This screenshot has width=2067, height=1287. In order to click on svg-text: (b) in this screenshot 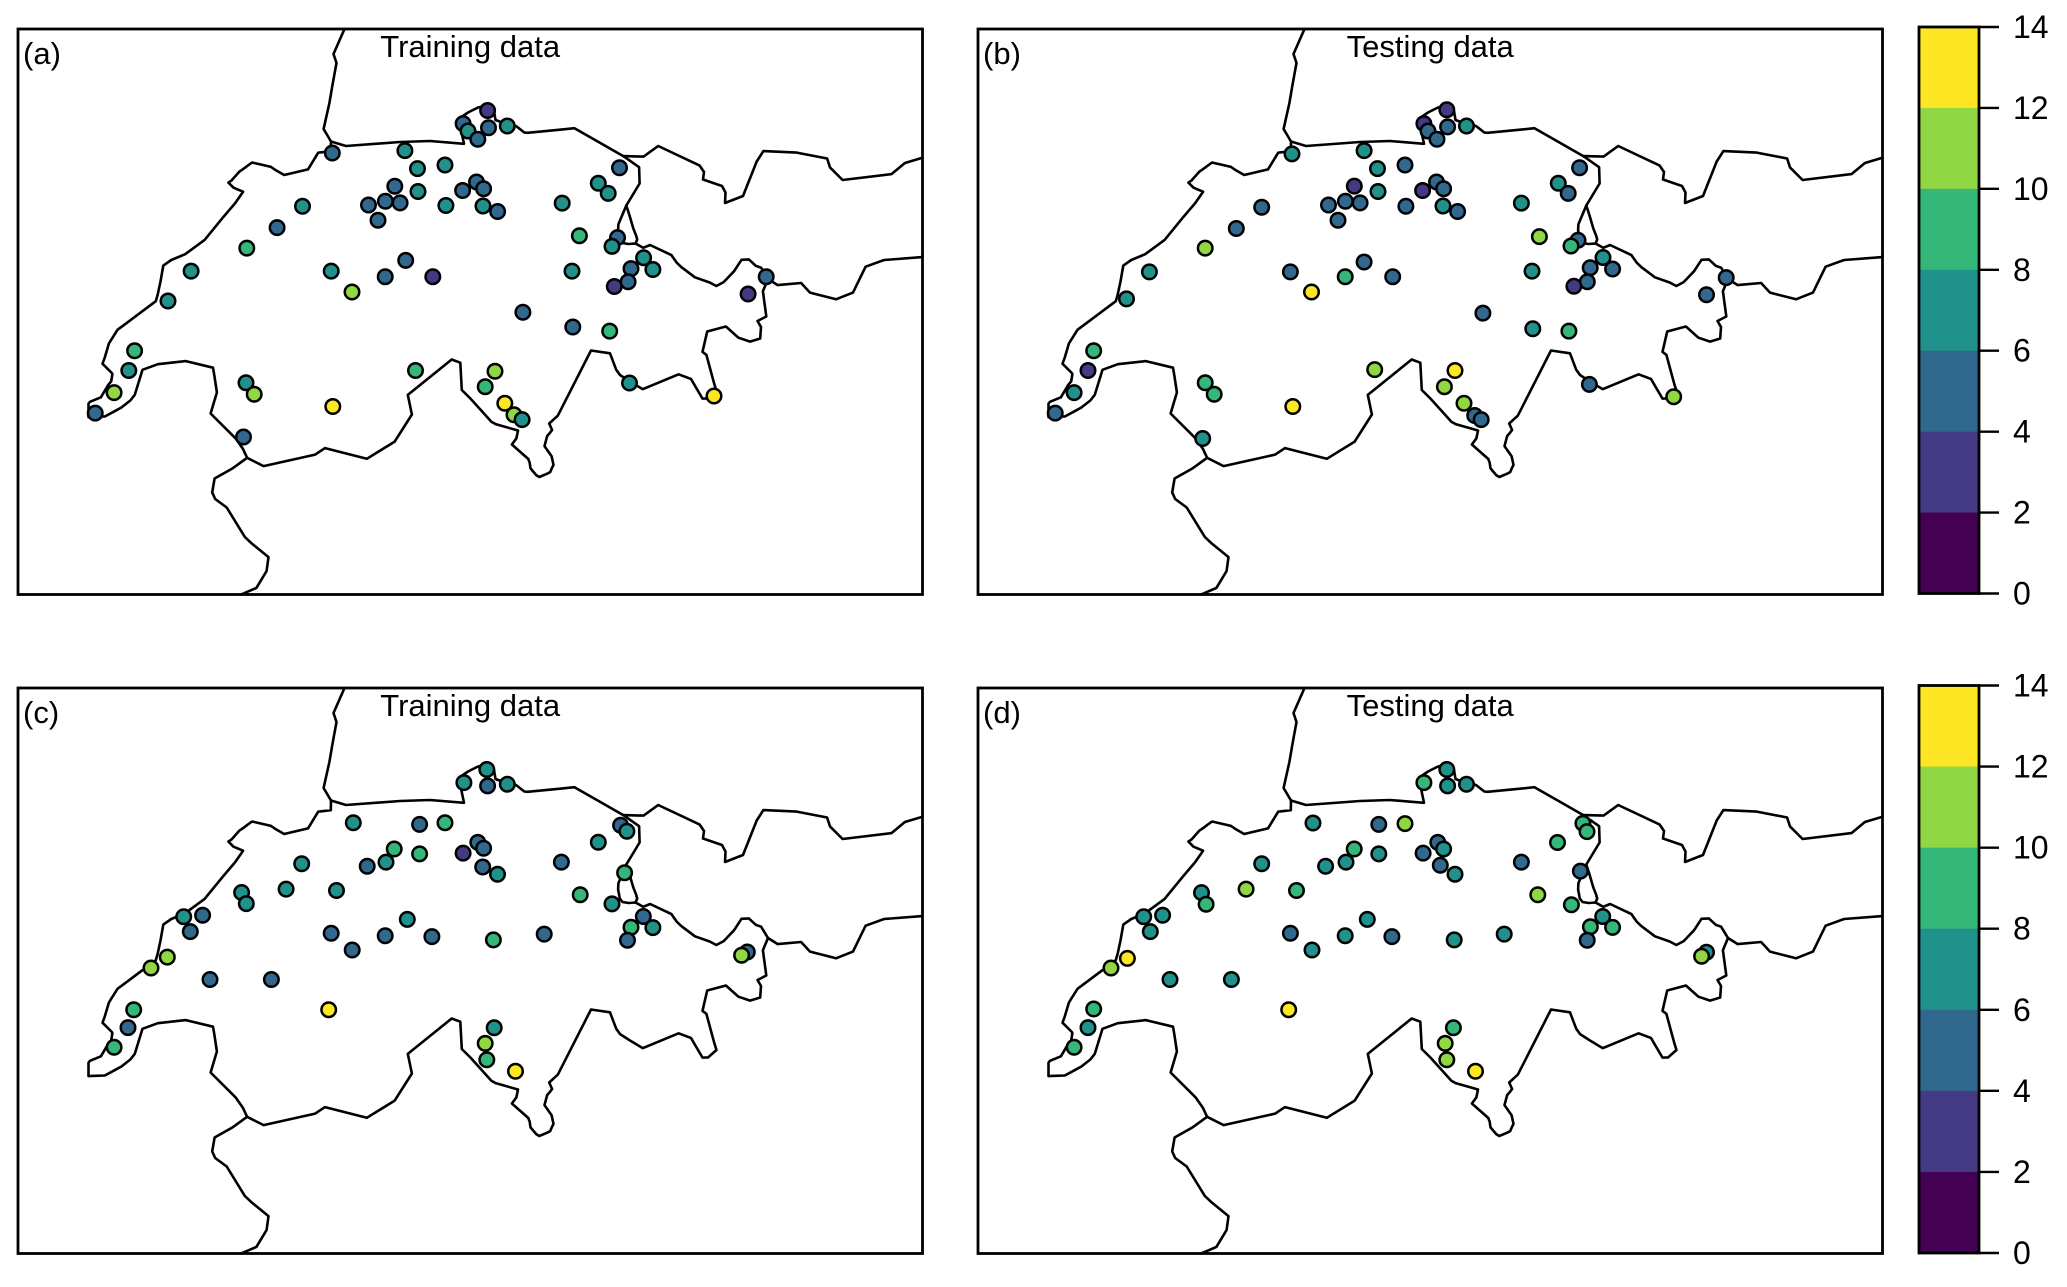, I will do `click(1002, 53)`.